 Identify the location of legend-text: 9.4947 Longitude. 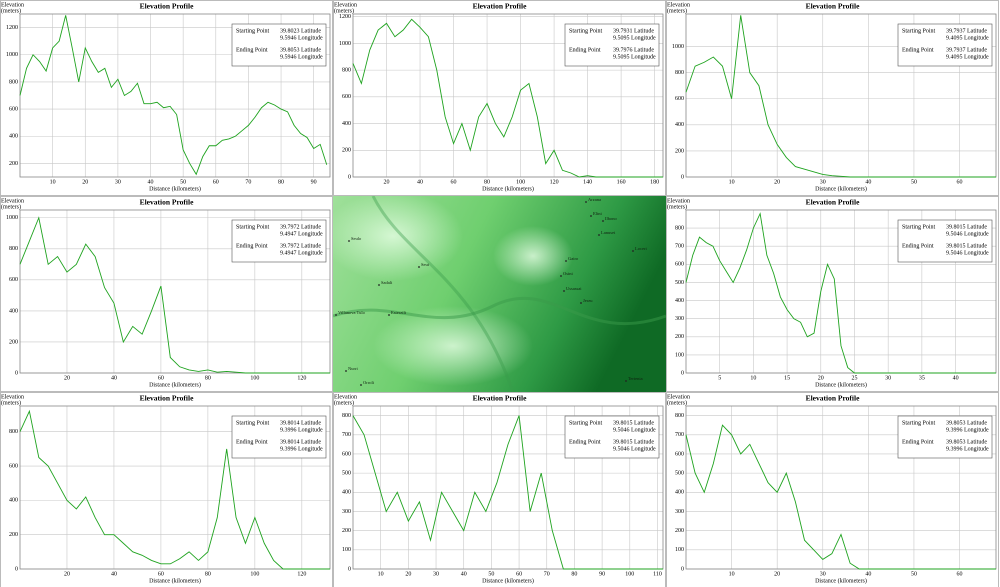
(301, 234).